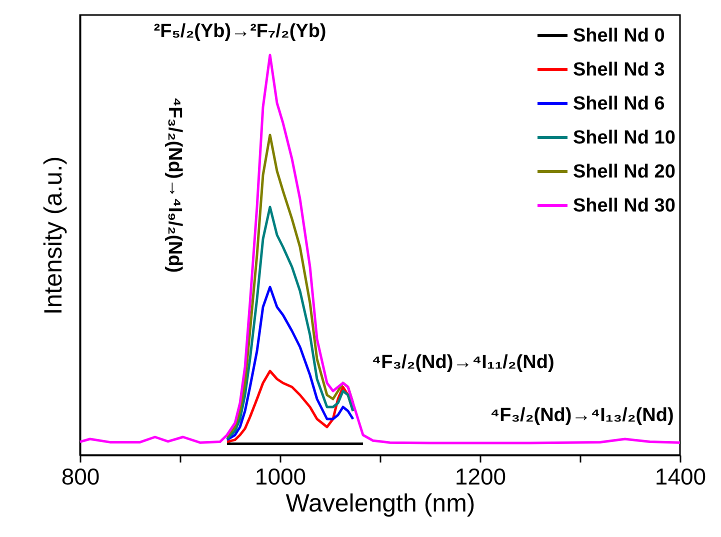 This screenshot has width=721, height=537. Describe the element at coordinates (54, 235) in the screenshot. I see `y-axis-title: Intensity (a.u.)` at that location.